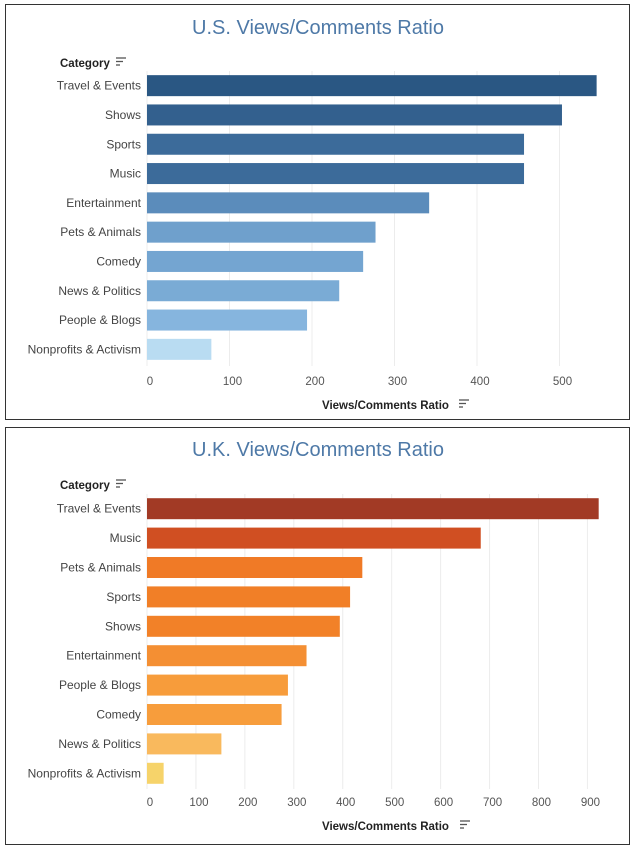  What do you see at coordinates (118, 715) in the screenshot?
I see `uk-category-label: Comedy` at bounding box center [118, 715].